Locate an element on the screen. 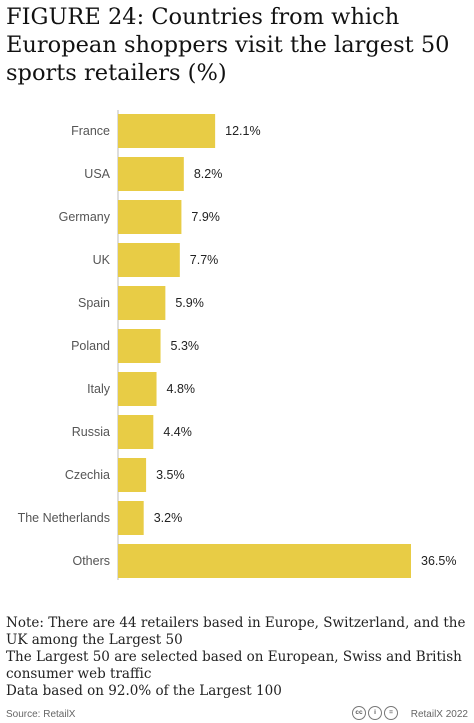 This screenshot has height=723, width=474. bar-spain is located at coordinates (142, 303).